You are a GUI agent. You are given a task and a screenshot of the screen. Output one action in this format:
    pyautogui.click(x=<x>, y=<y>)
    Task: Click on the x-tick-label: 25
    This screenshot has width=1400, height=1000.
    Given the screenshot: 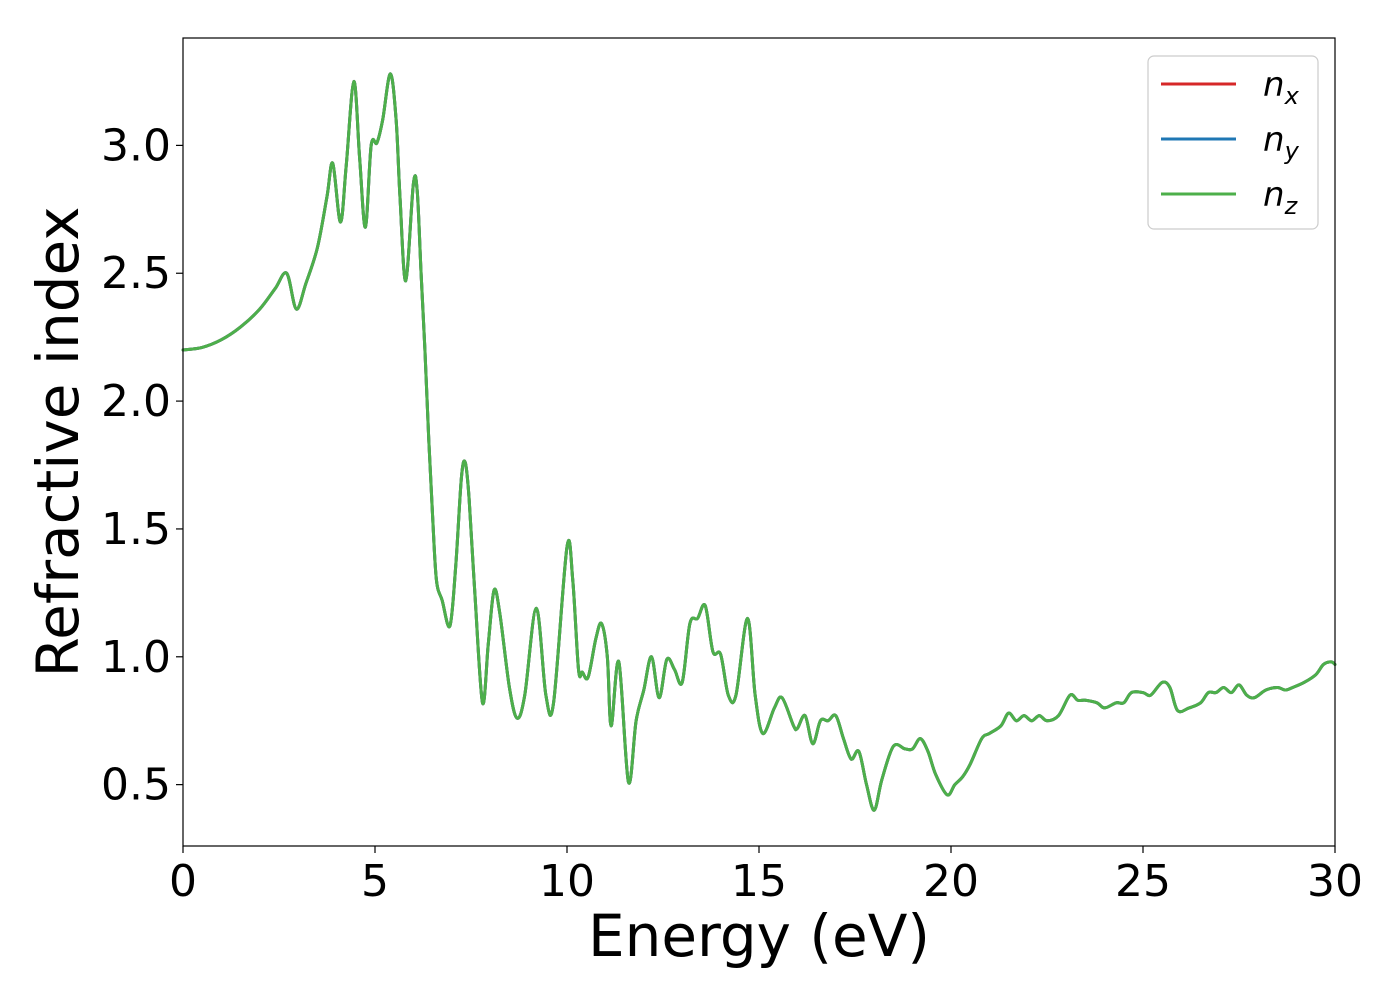 What is the action you would take?
    pyautogui.click(x=1143, y=881)
    